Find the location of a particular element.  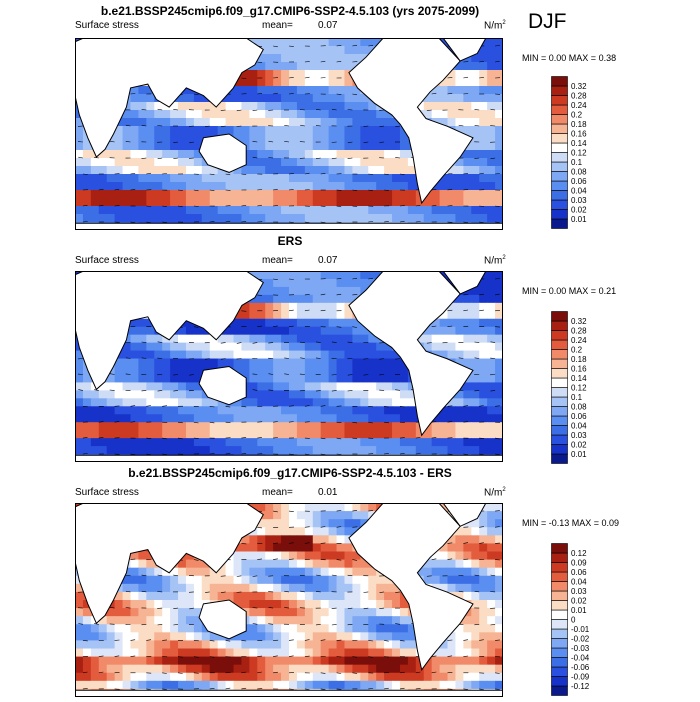

colorbar-box is located at coordinates (560, 148).